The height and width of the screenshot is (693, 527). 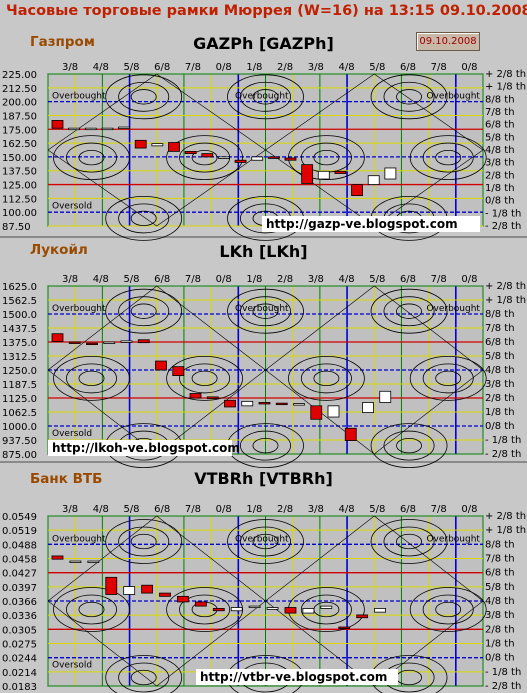 I want to click on time-division-label: 3/8, so click(x=70, y=279).